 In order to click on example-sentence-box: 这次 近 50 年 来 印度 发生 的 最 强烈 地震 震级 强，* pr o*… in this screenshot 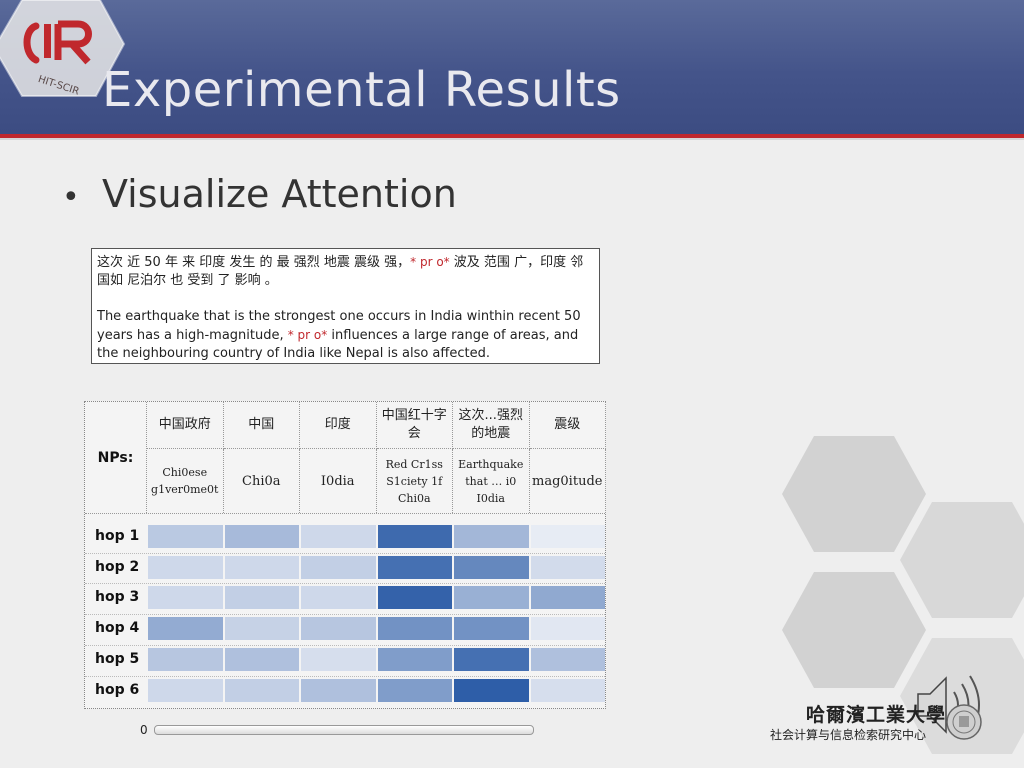, I will do `click(345, 306)`.